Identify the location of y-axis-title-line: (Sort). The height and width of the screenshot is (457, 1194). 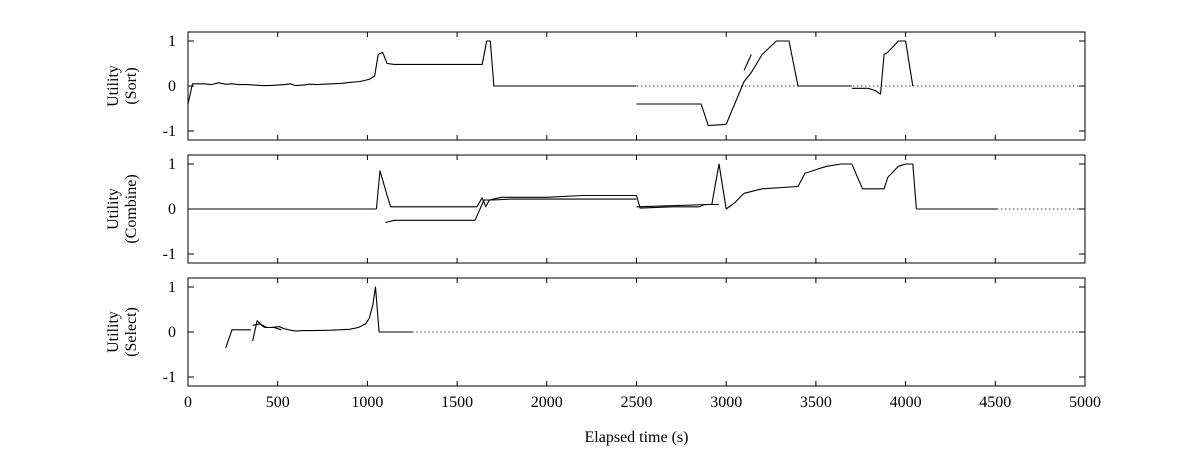
(131, 85).